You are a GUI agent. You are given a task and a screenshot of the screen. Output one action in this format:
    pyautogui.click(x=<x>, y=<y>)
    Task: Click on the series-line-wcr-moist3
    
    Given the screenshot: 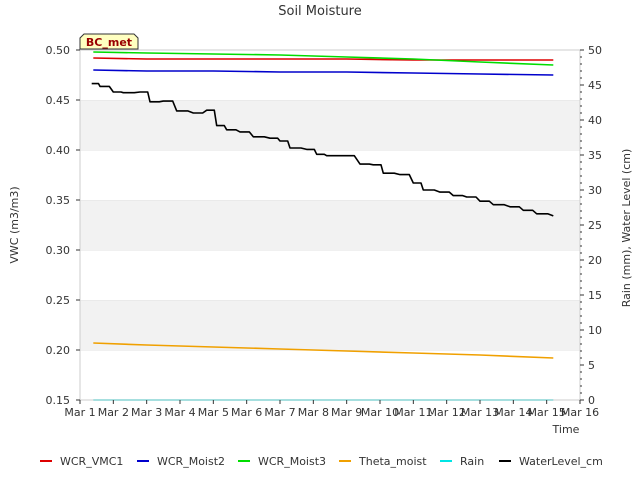 What is the action you would take?
    pyautogui.click(x=323, y=58)
    